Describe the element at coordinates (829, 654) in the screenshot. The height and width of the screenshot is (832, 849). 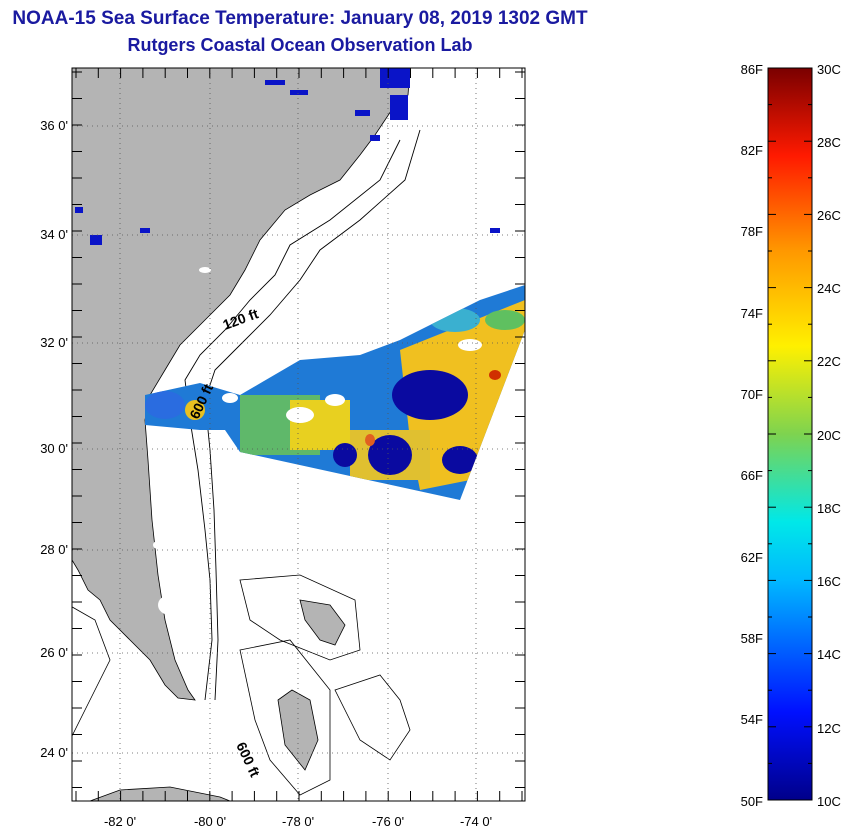
I see `colorbar-c-label: 14C` at that location.